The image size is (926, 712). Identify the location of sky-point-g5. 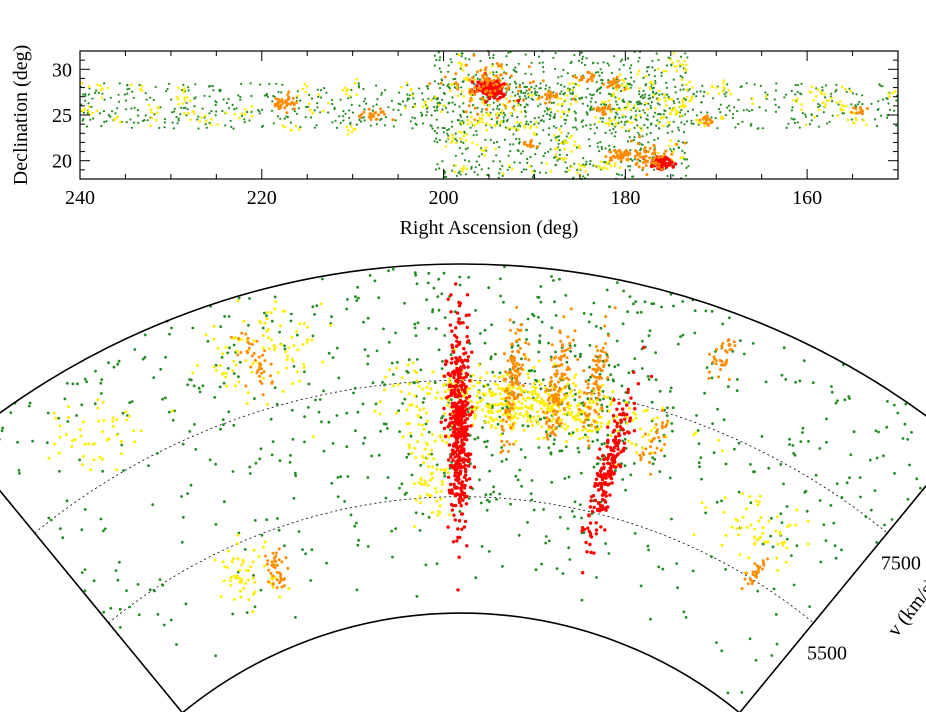
(574, 76).